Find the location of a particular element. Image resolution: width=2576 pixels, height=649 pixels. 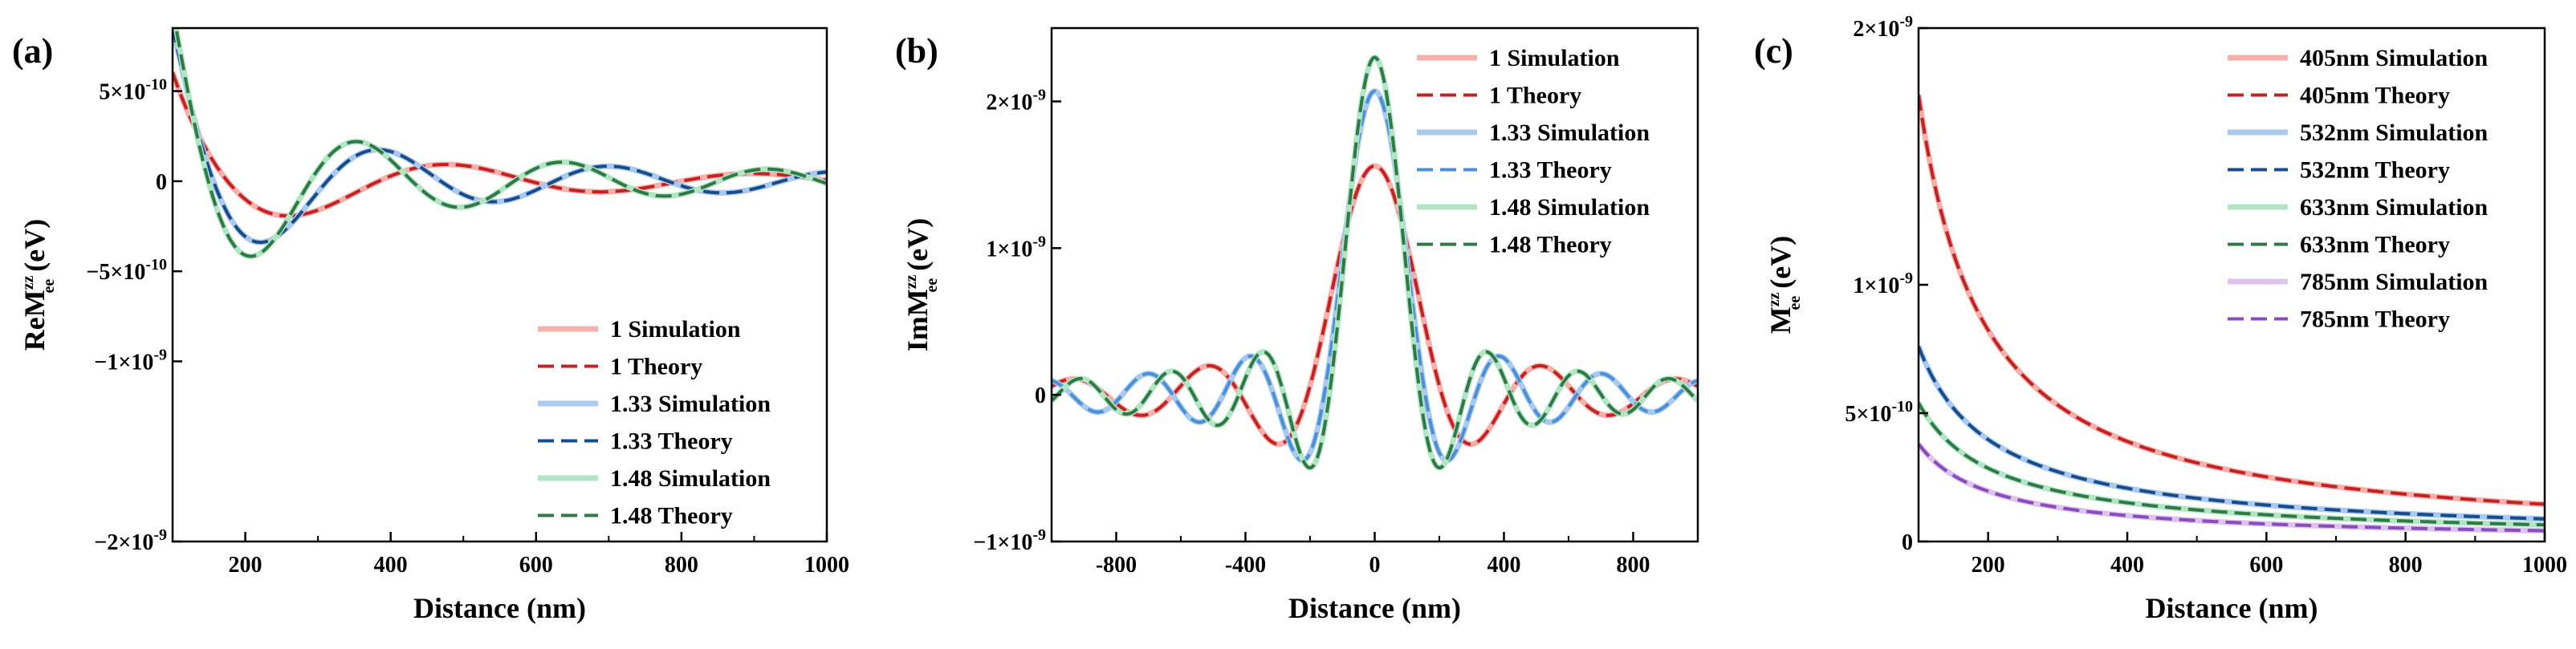

legend-label: 532nm Simulation is located at coordinates (2394, 133).